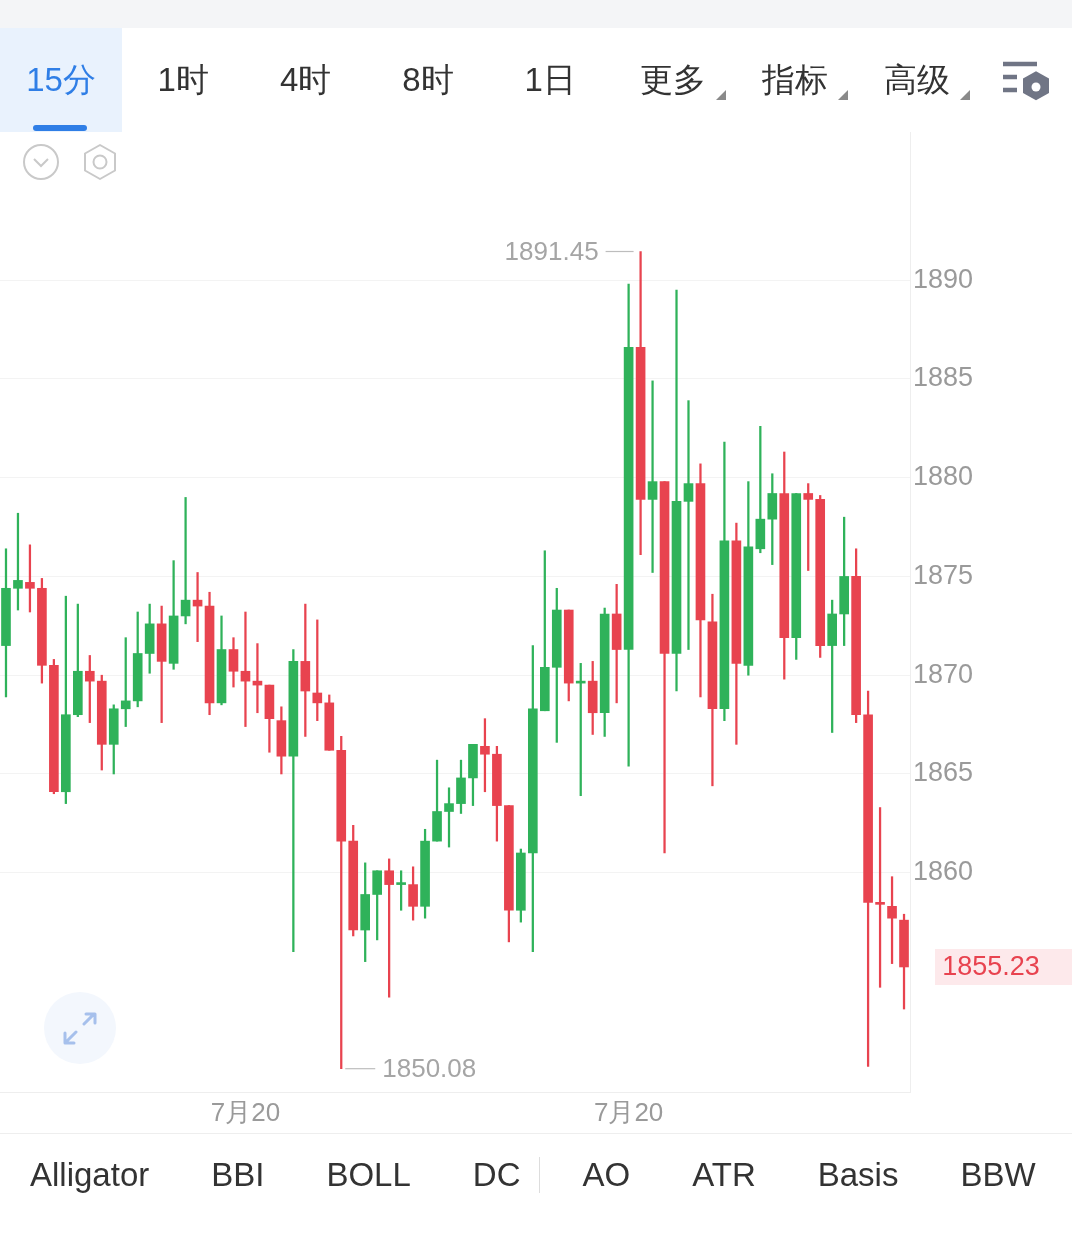  Describe the element at coordinates (428, 79) in the screenshot. I see `text: 8时` at that location.